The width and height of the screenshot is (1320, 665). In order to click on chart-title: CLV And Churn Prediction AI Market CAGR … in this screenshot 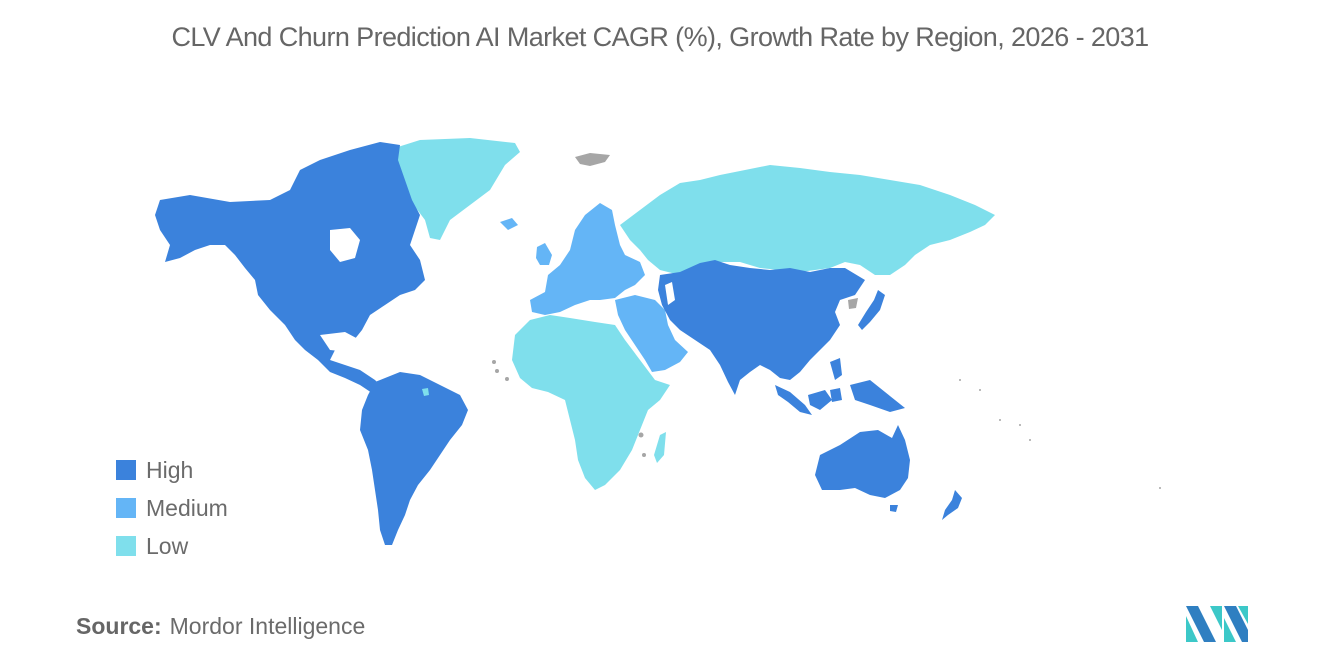, I will do `click(660, 37)`.